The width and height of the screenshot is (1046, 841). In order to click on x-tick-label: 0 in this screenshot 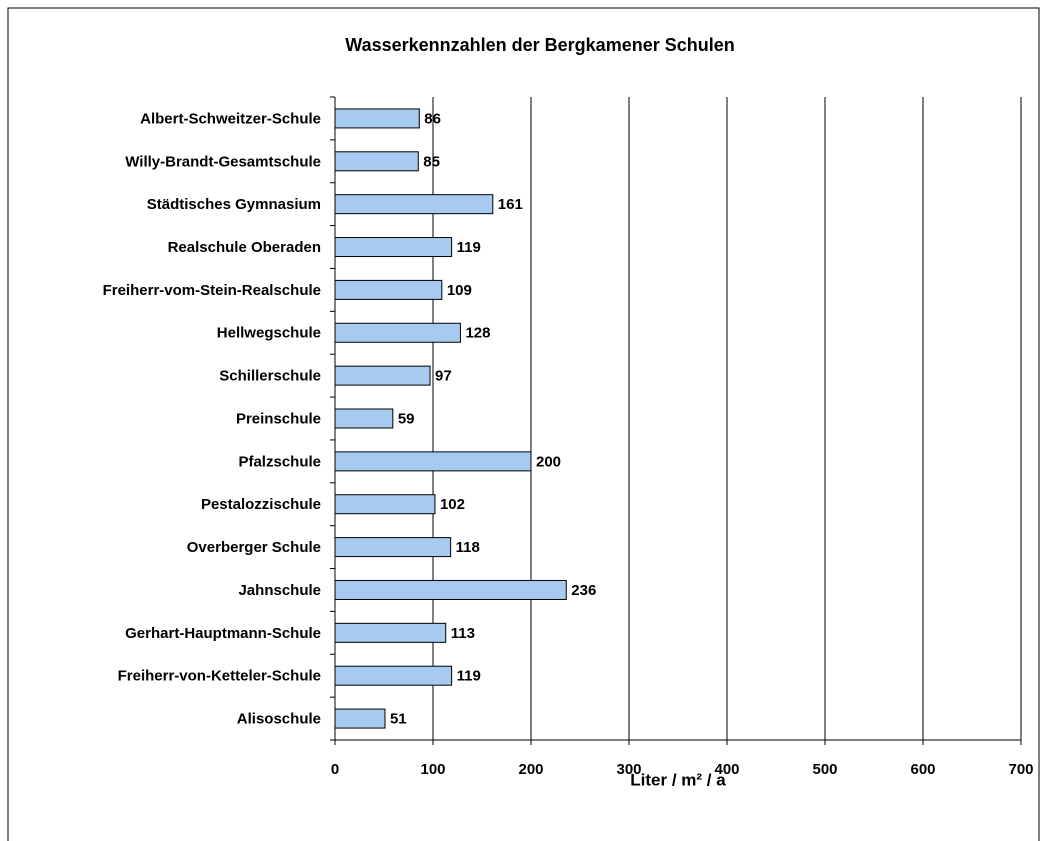, I will do `click(335, 769)`.